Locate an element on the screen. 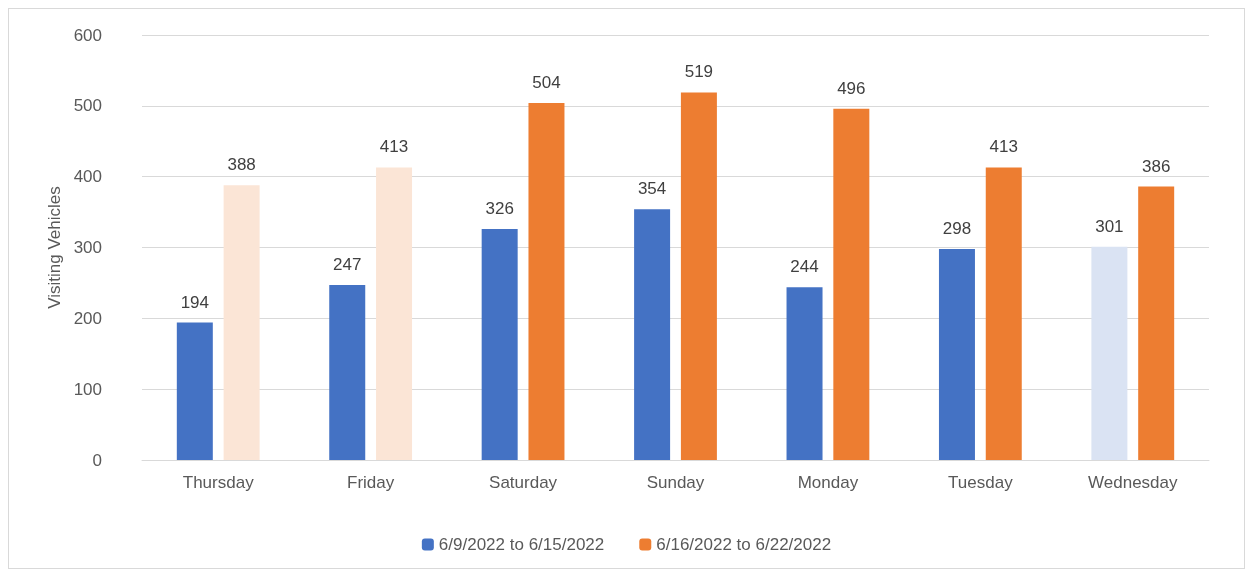 This screenshot has width=1253, height=577. data-label: 244 is located at coordinates (804, 267).